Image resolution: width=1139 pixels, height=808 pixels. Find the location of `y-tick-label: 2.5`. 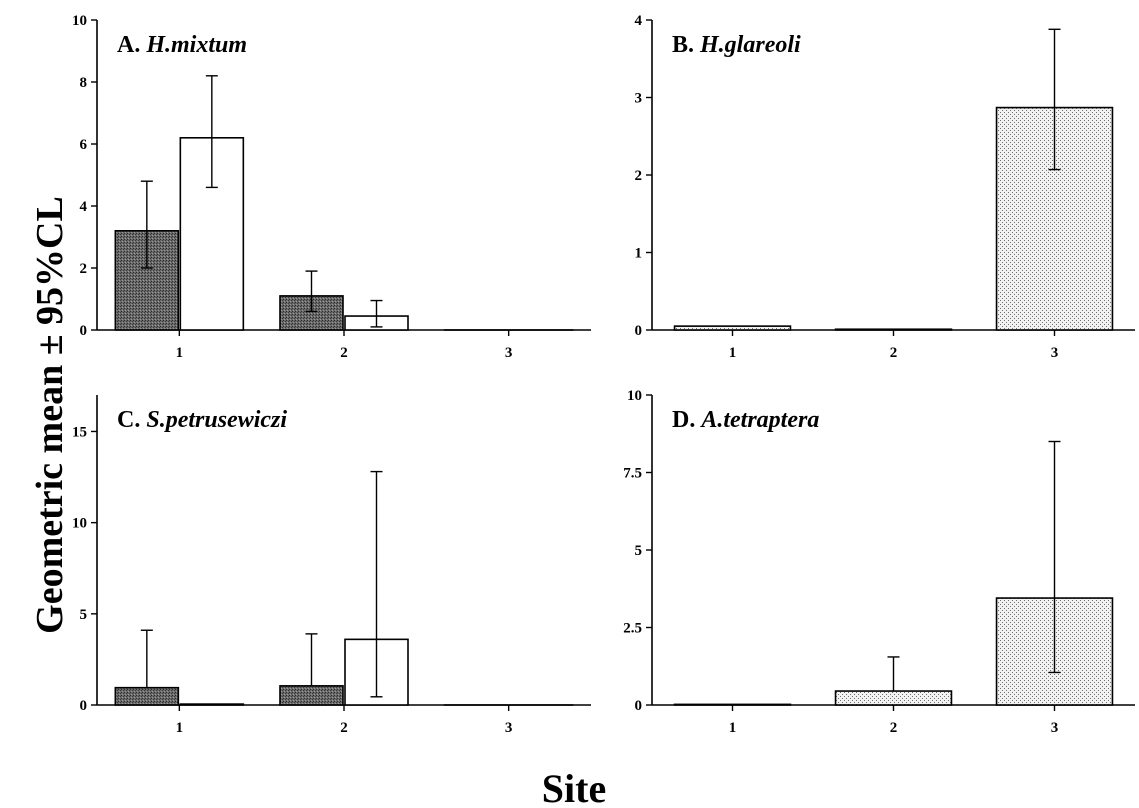

y-tick-label: 2.5 is located at coordinates (632, 629).